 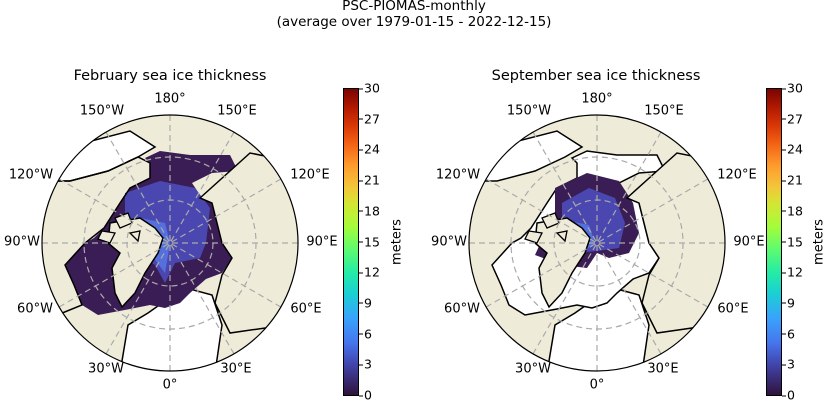 I want to click on colorbar-february, so click(x=351, y=242).